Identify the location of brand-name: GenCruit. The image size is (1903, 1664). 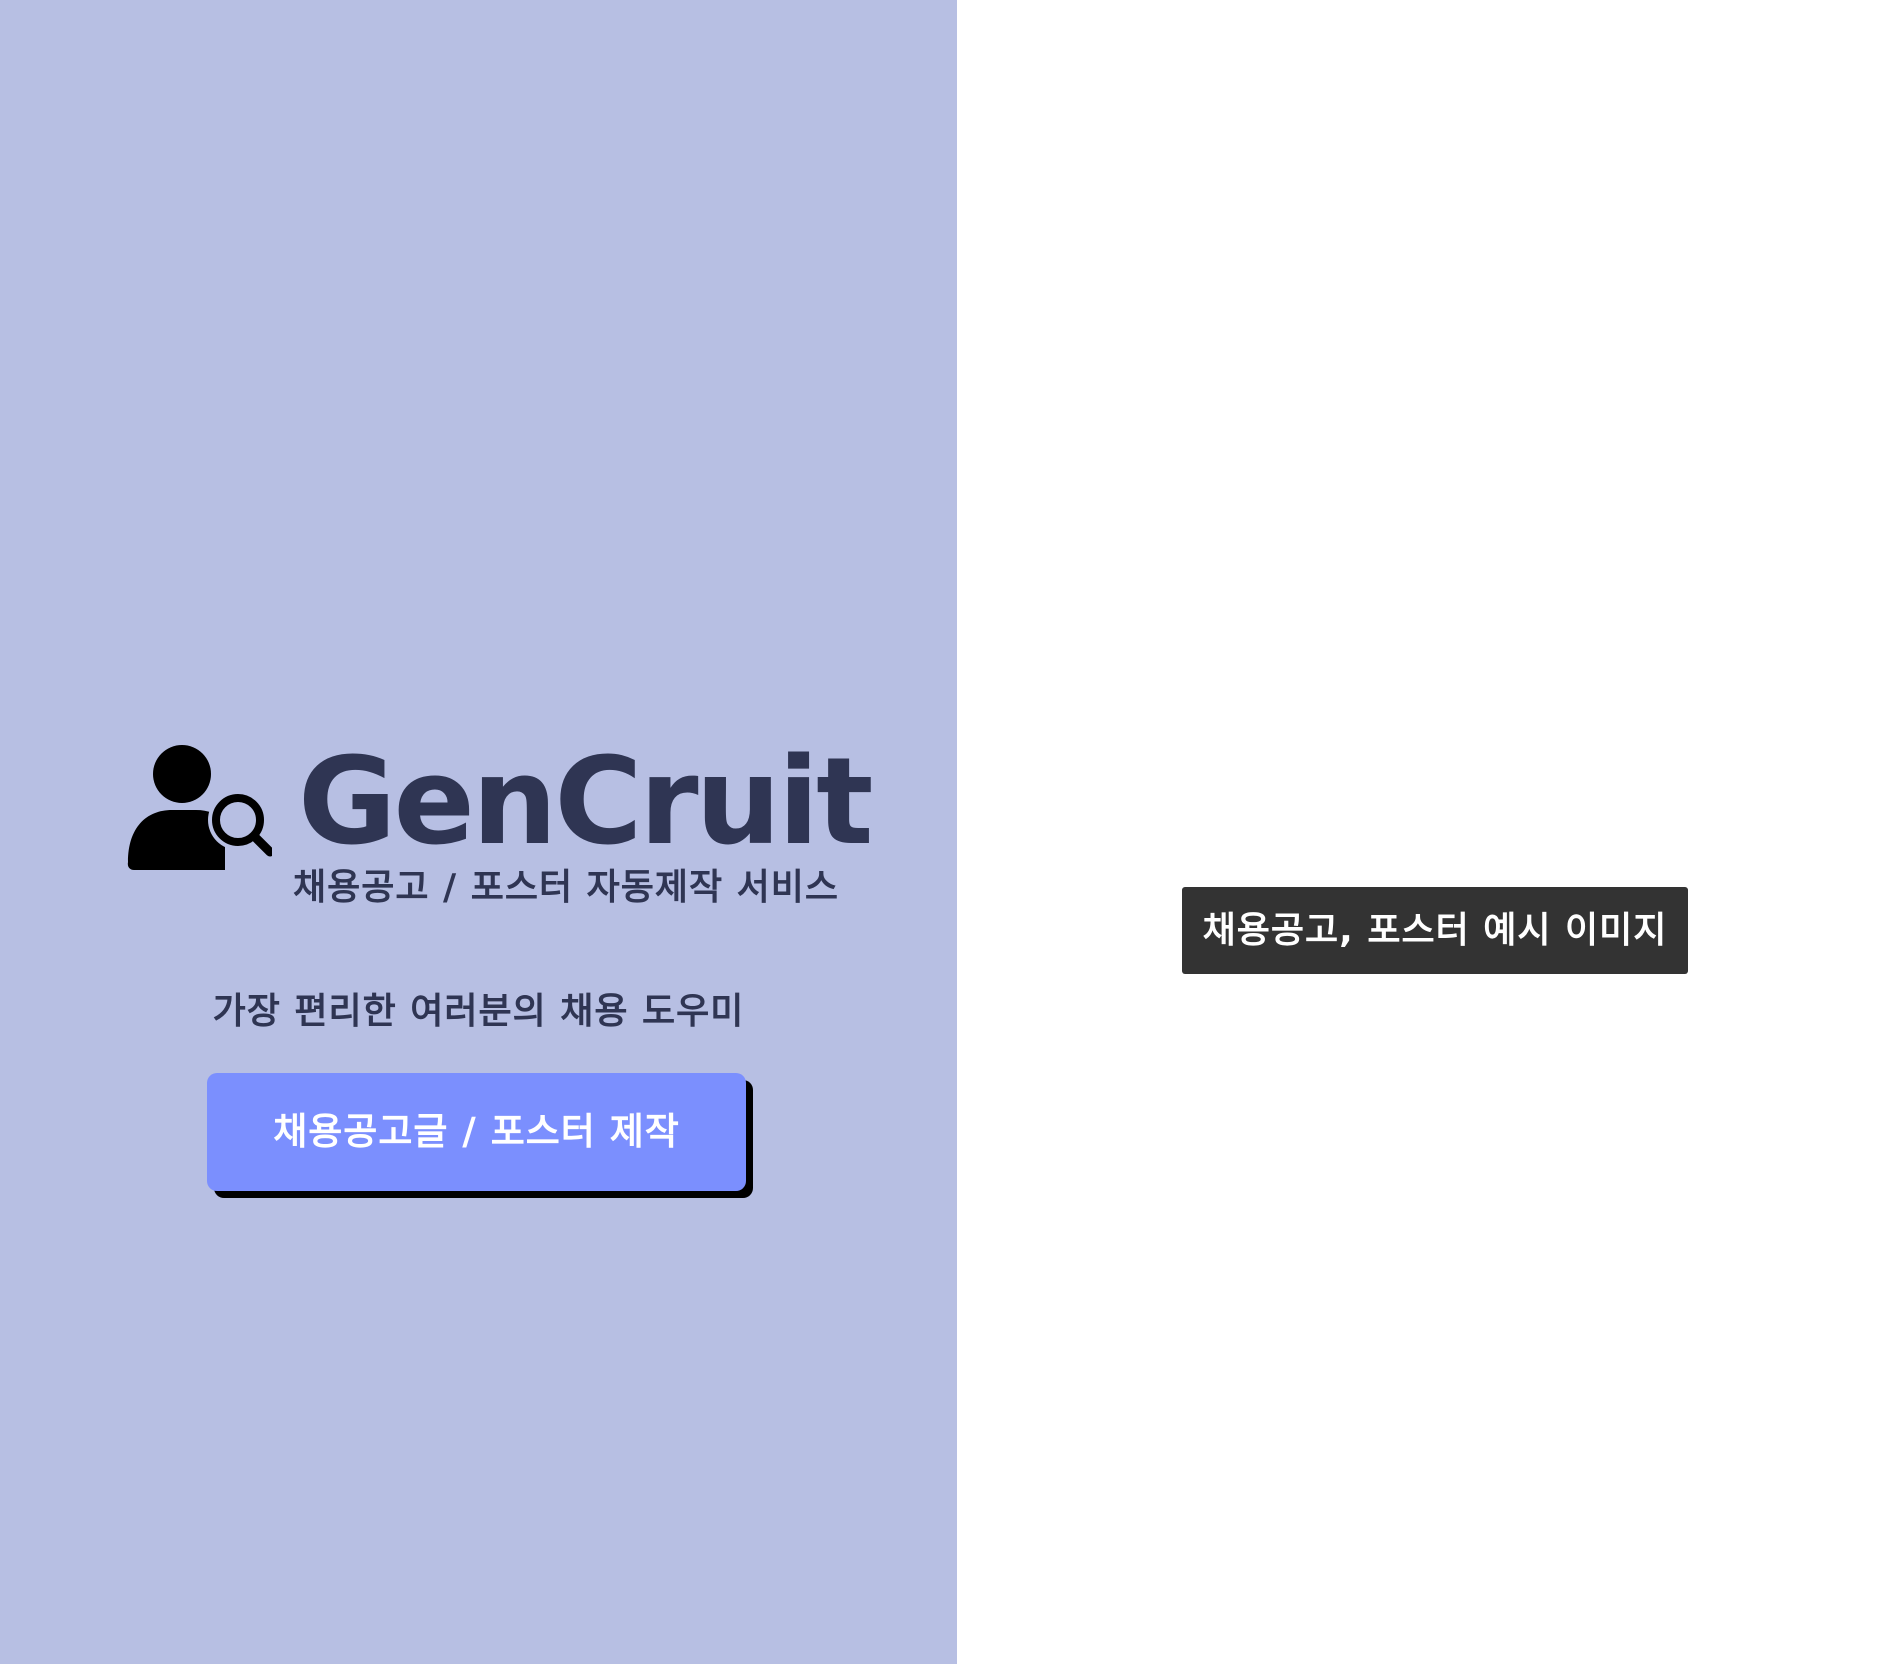
(585, 802).